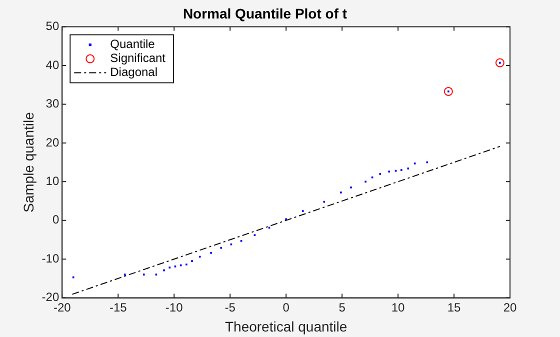 The height and width of the screenshot is (337, 560). Describe the element at coordinates (138, 58) in the screenshot. I see `legend-label: Significant` at that location.